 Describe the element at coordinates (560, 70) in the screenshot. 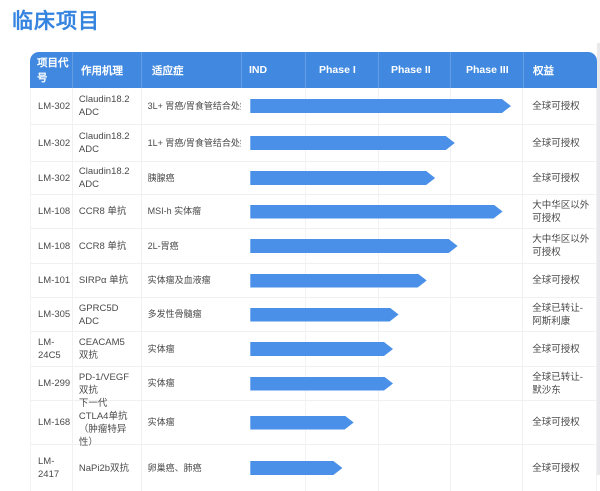

I see `header-rights: 权益` at that location.